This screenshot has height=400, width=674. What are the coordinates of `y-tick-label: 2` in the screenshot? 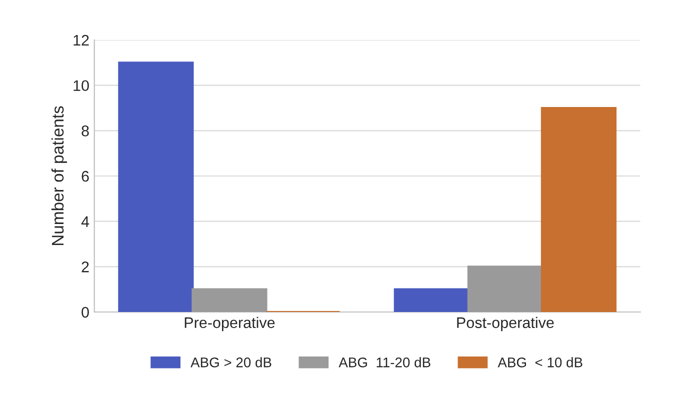 It's located at (85, 267).